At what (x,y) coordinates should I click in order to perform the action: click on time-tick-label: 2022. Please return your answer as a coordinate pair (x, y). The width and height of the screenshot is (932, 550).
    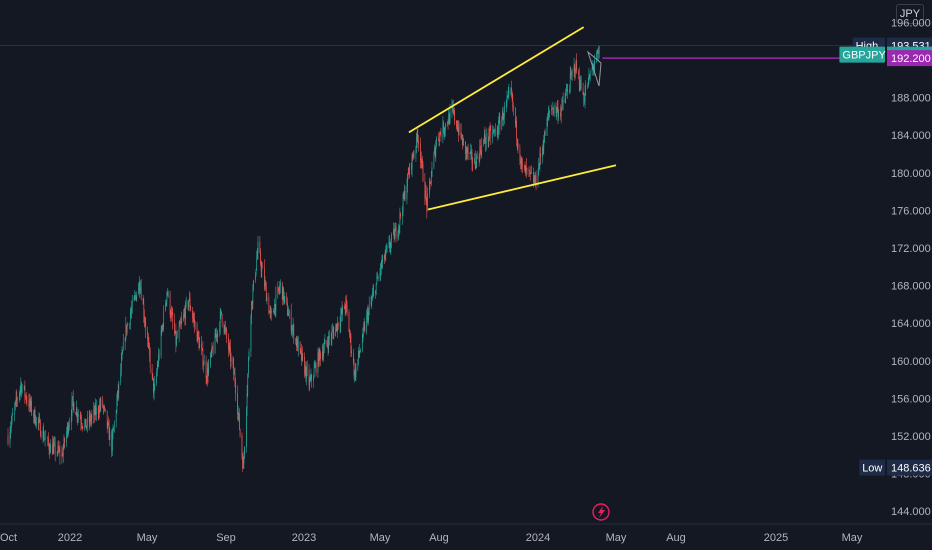
    Looking at the image, I should click on (70, 538).